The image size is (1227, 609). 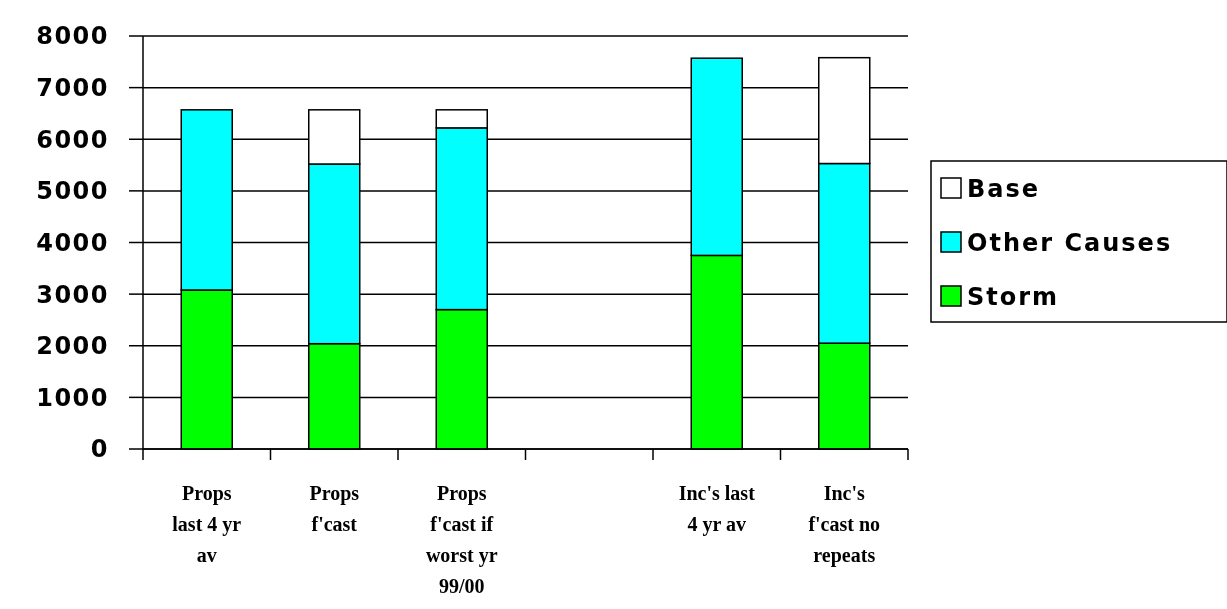 I want to click on x-tick-label: Props f'cast, so click(x=334, y=508).